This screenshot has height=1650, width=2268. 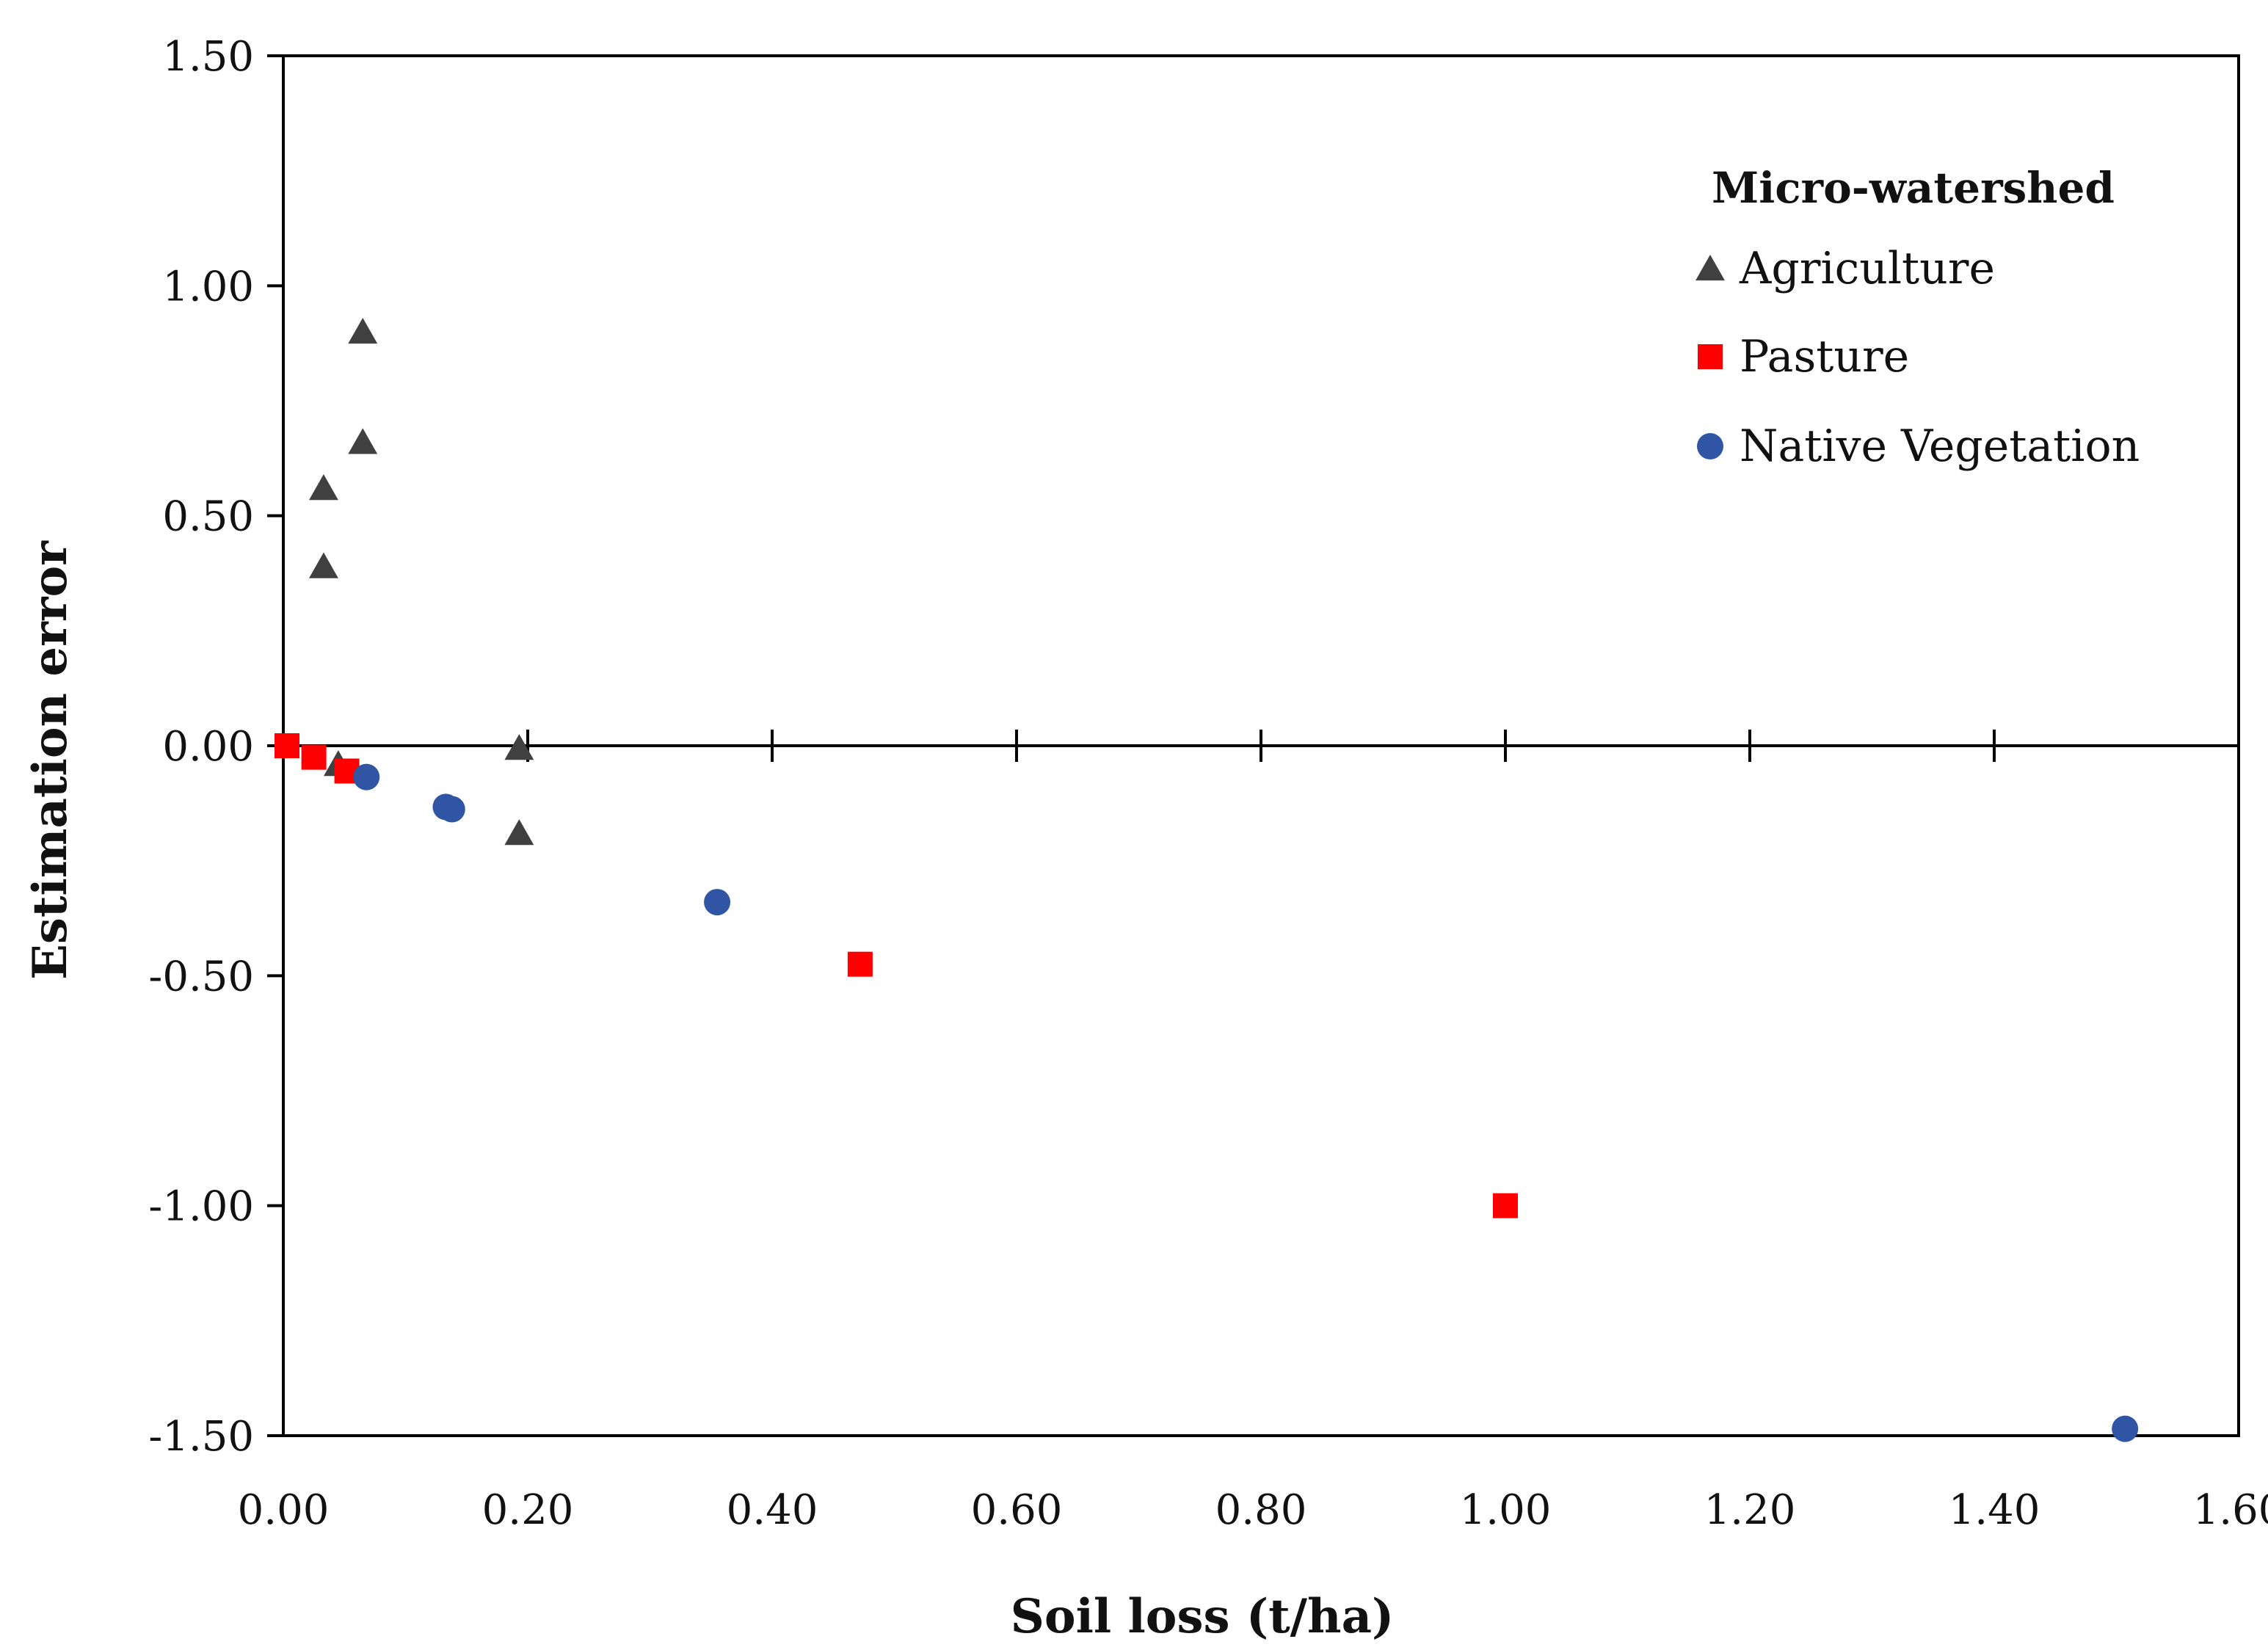 What do you see at coordinates (1261, 1510) in the screenshot?
I see `x-tick-label: 0.80` at bounding box center [1261, 1510].